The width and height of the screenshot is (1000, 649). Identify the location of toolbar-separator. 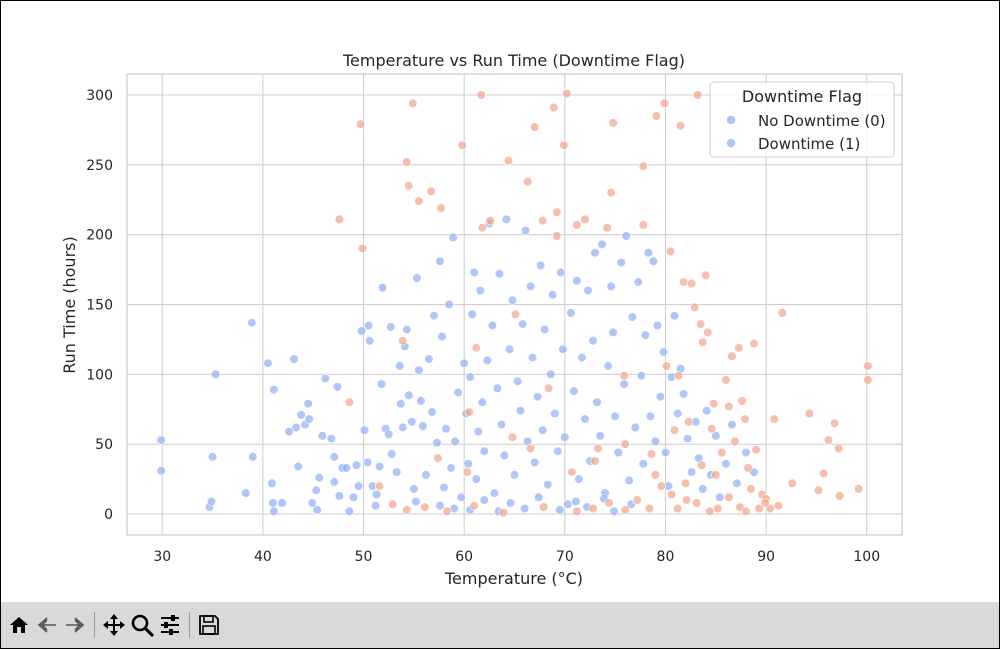
(189, 625).